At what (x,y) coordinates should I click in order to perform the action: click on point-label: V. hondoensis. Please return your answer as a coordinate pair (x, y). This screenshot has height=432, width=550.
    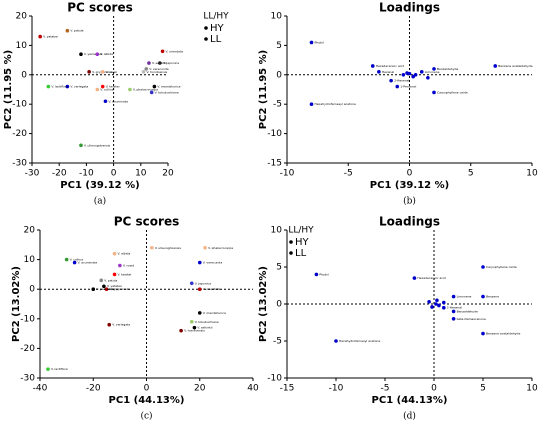
    Looking at the image, I should click on (157, 72).